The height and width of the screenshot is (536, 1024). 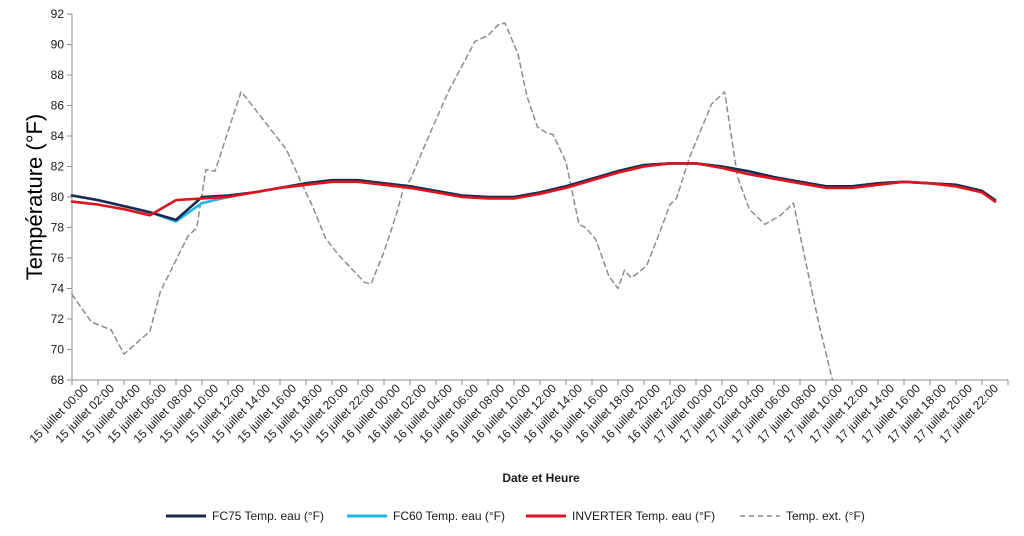 I want to click on y-tick-label: 74, so click(x=58, y=289).